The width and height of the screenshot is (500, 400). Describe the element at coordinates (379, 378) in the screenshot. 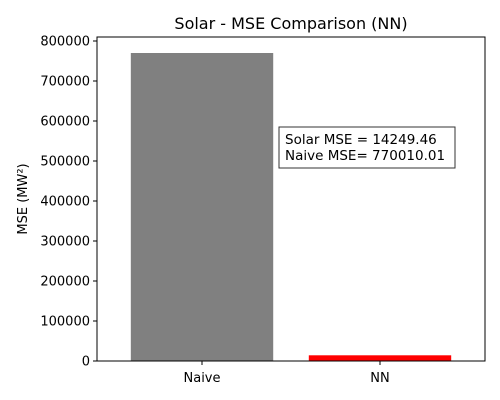

I see `x-tick-label: NN` at that location.